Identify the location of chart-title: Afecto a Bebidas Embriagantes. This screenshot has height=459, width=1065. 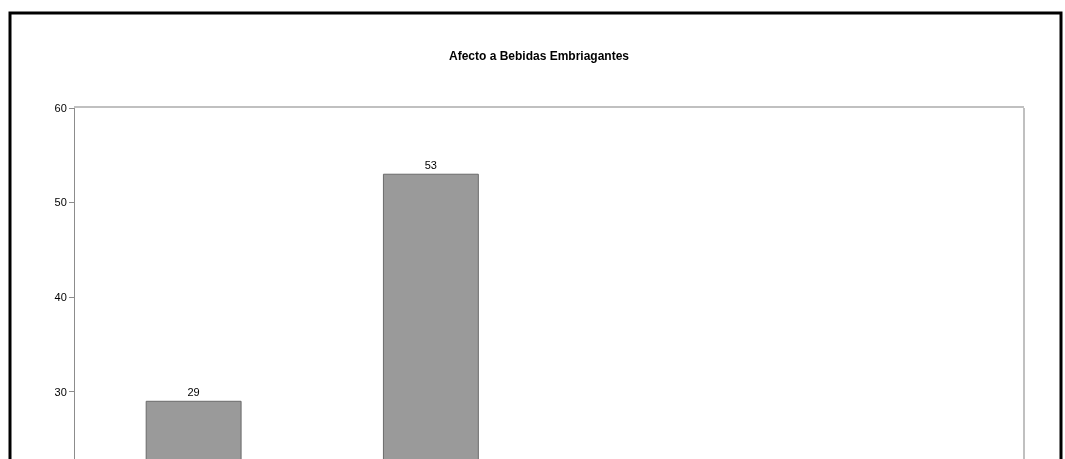
(539, 56).